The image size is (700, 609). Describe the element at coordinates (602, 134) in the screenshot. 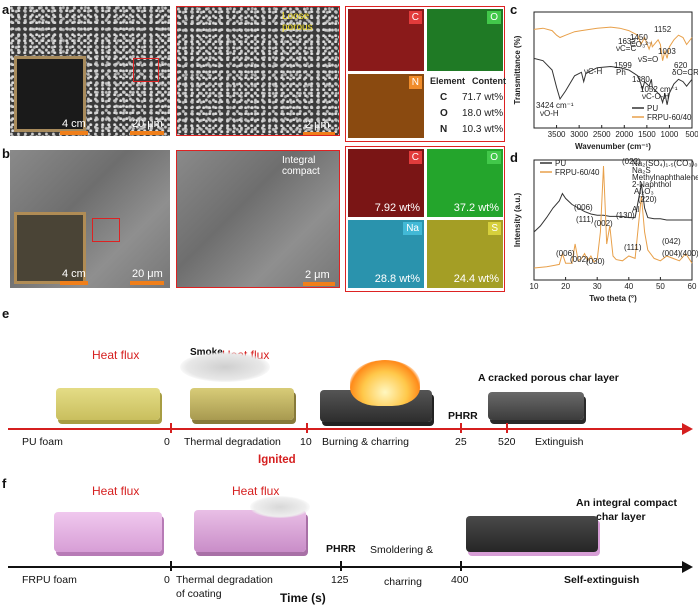

I see `x-tick-label: 2500` at that location.